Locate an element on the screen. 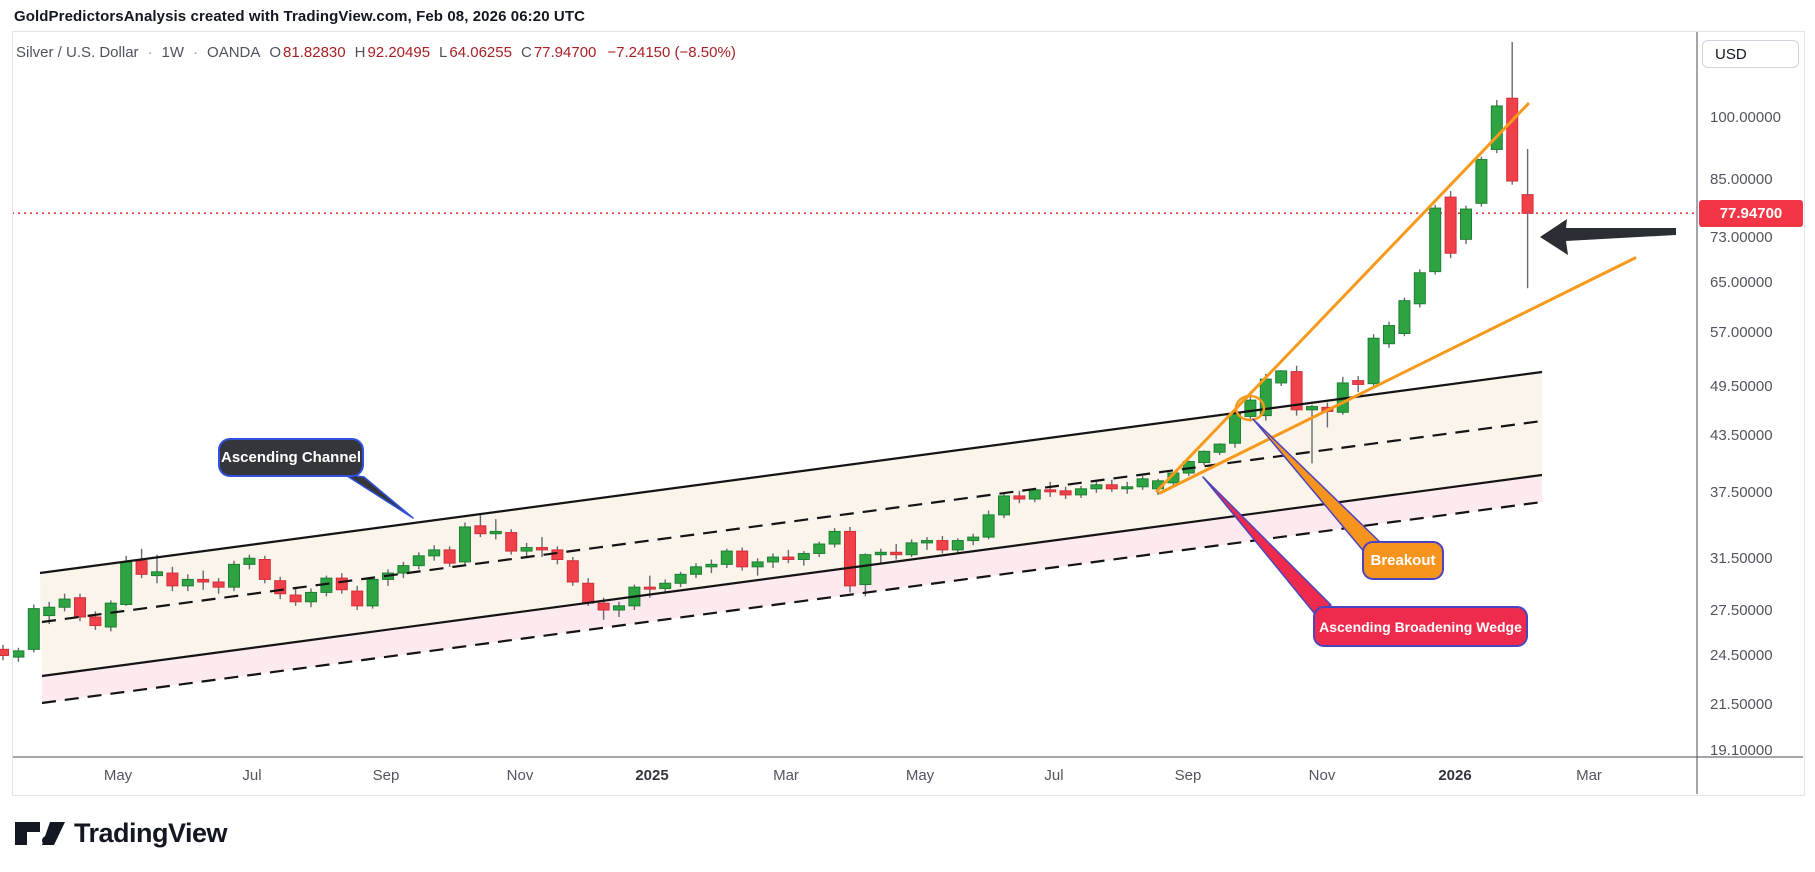  currency-unit-button: USD is located at coordinates (1750, 54).